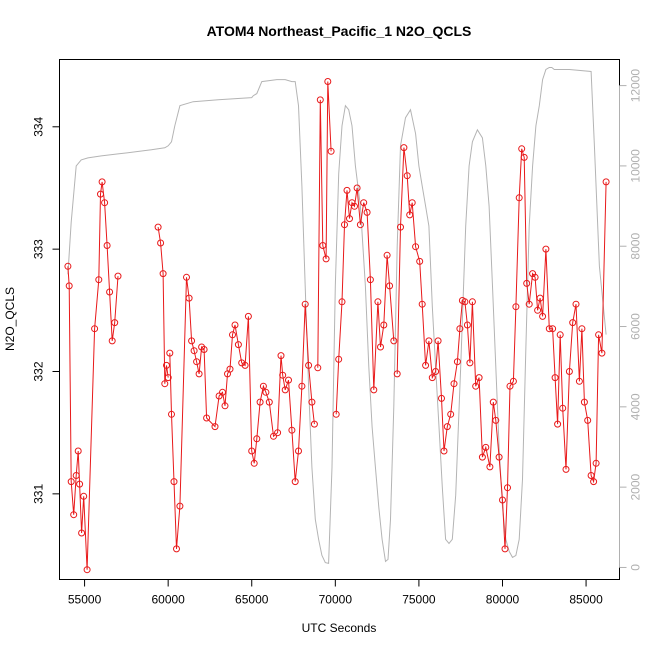  What do you see at coordinates (339, 628) in the screenshot?
I see `x-axis-label: UTC Seconds` at bounding box center [339, 628].